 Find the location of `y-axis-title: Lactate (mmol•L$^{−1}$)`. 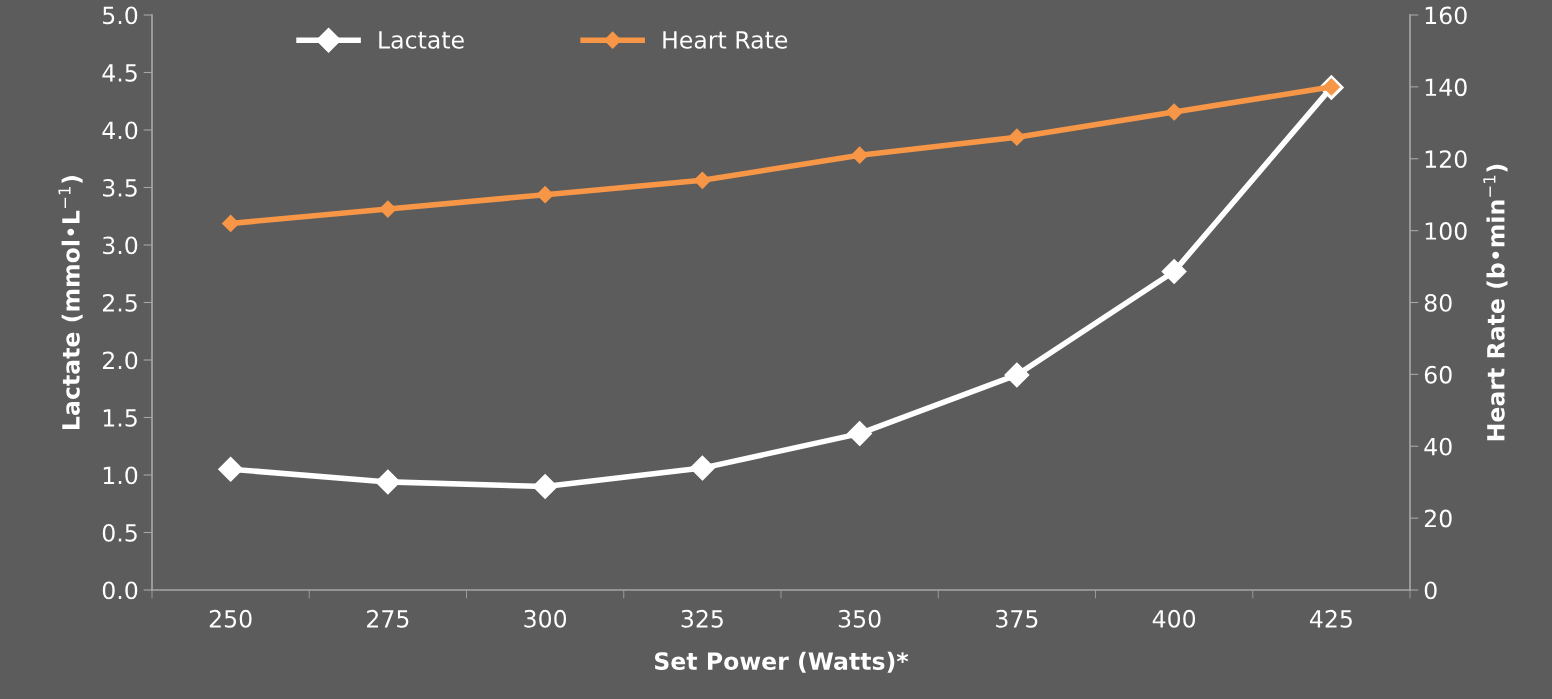

y-axis-title: Lactate (mmol•L$^{−1}$) is located at coordinates (70, 302).